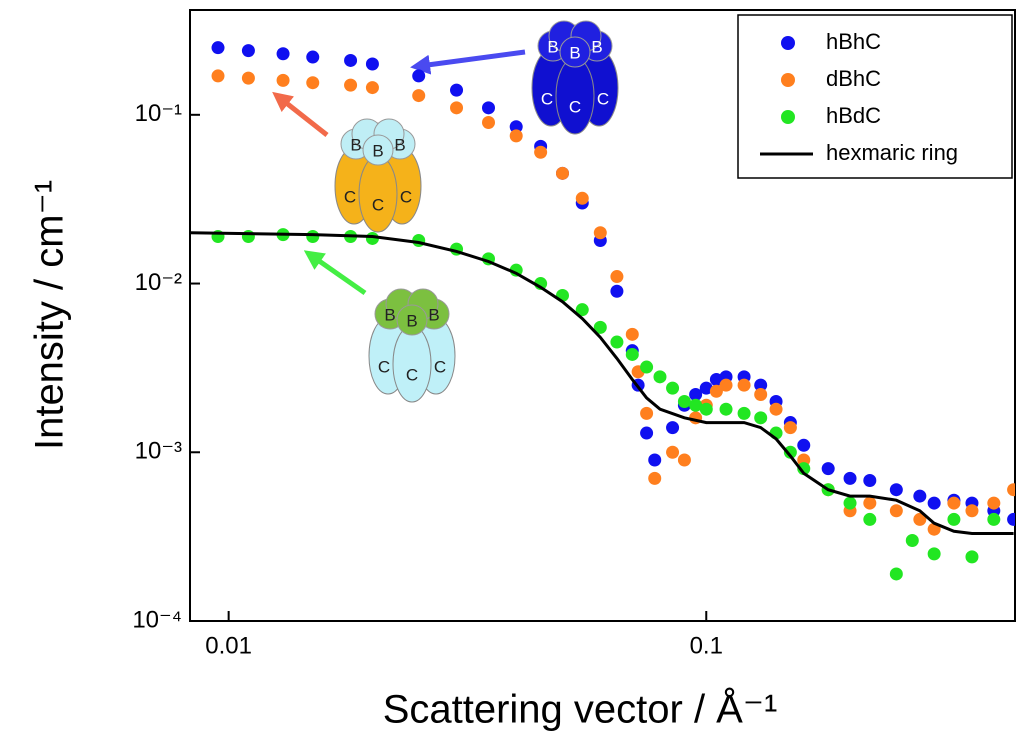 The width and height of the screenshot is (1029, 742). What do you see at coordinates (853, 115) in the screenshot?
I see `legend-label: hBdC` at bounding box center [853, 115].